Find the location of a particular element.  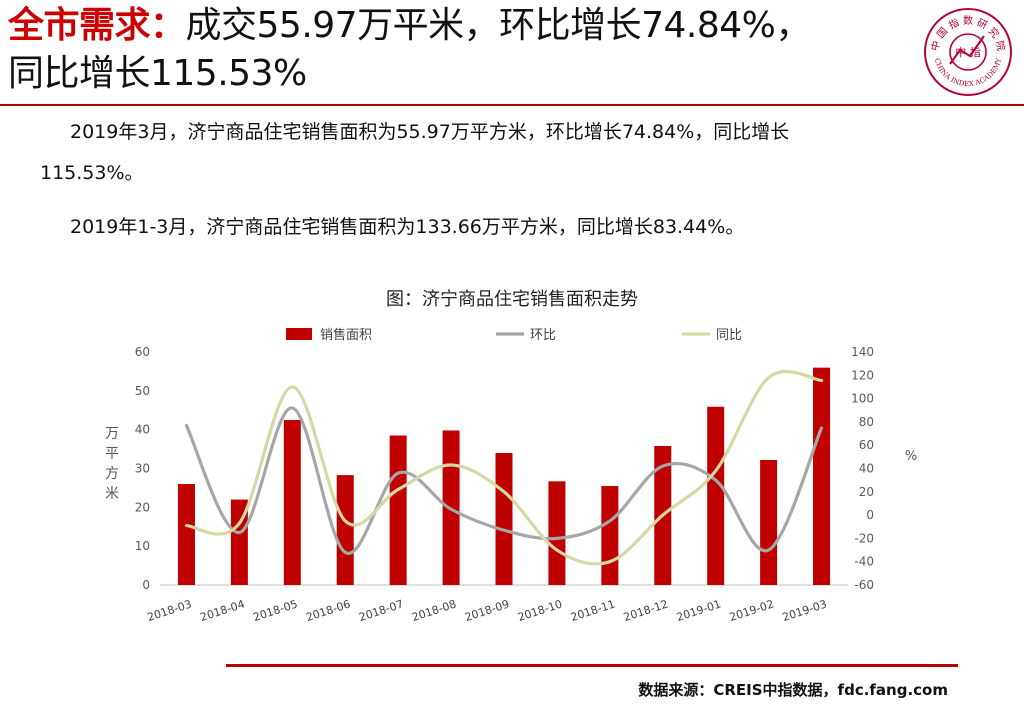

x-tick-label: 2018-07 is located at coordinates (381, 610).